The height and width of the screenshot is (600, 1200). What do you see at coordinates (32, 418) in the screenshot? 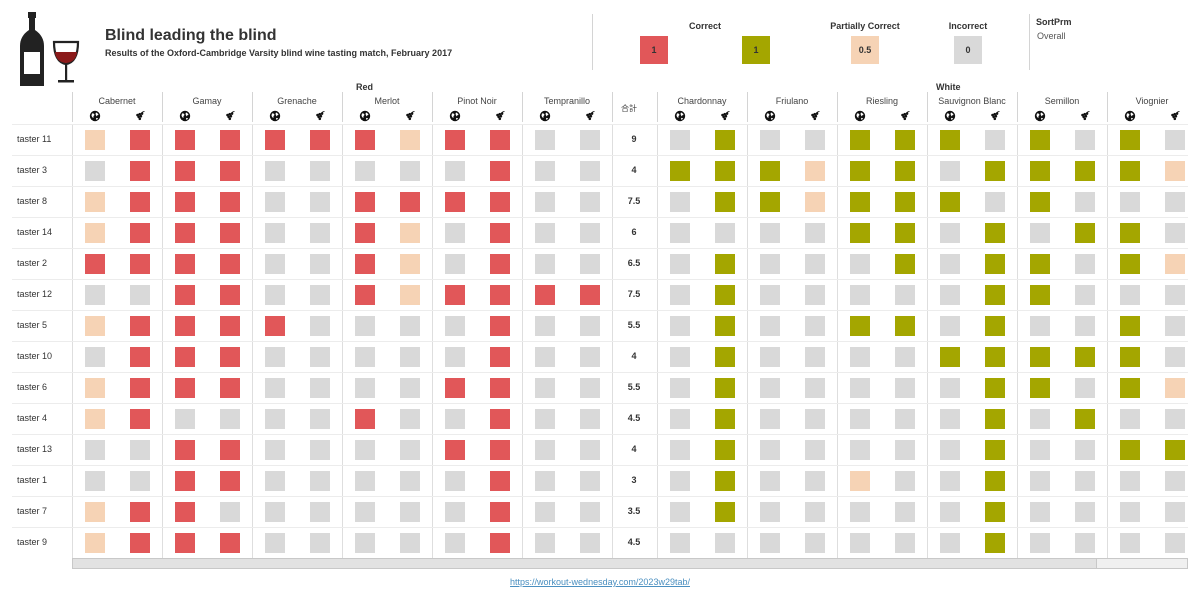
I see `row-label-taster: taster 4` at bounding box center [32, 418].